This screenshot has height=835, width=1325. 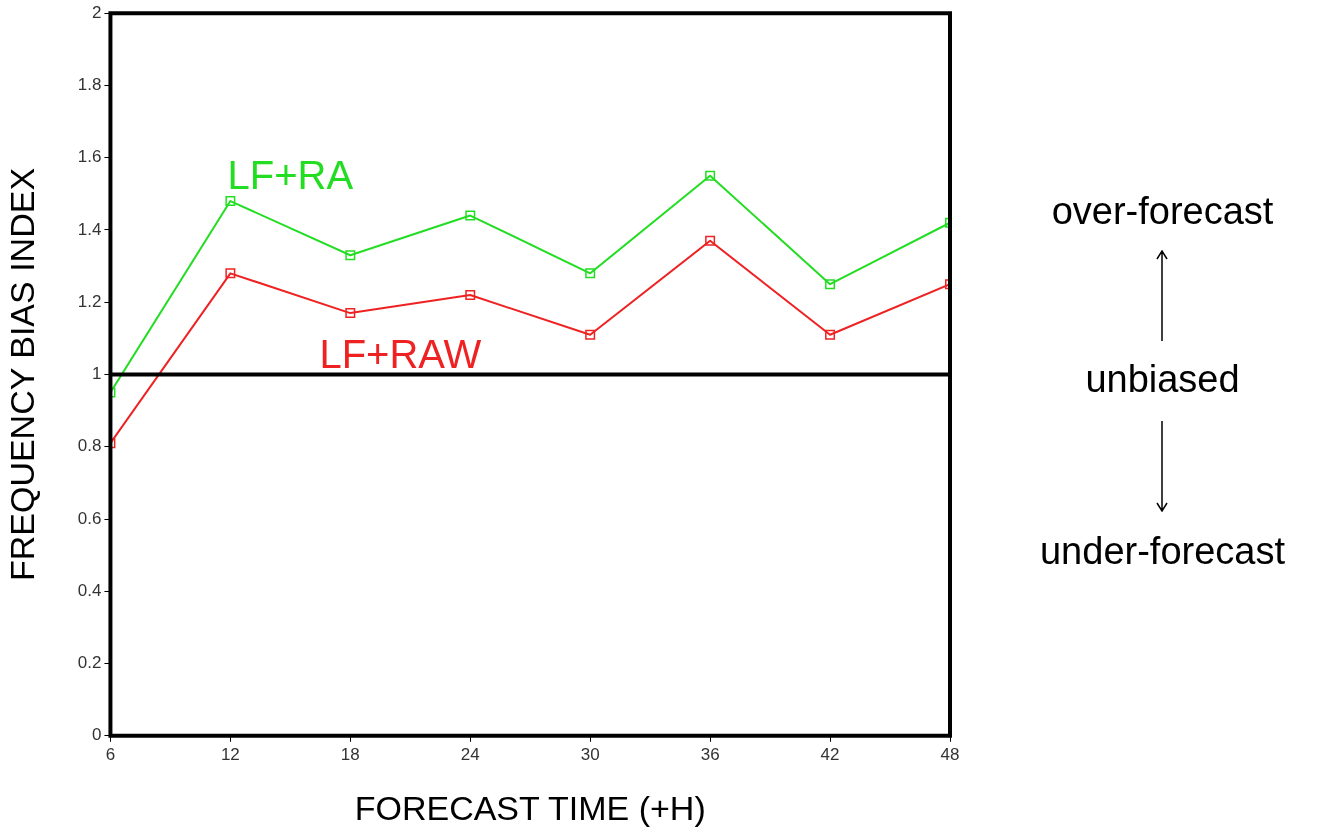 What do you see at coordinates (89, 85) in the screenshot?
I see `y-tick-label: 1.8` at bounding box center [89, 85].